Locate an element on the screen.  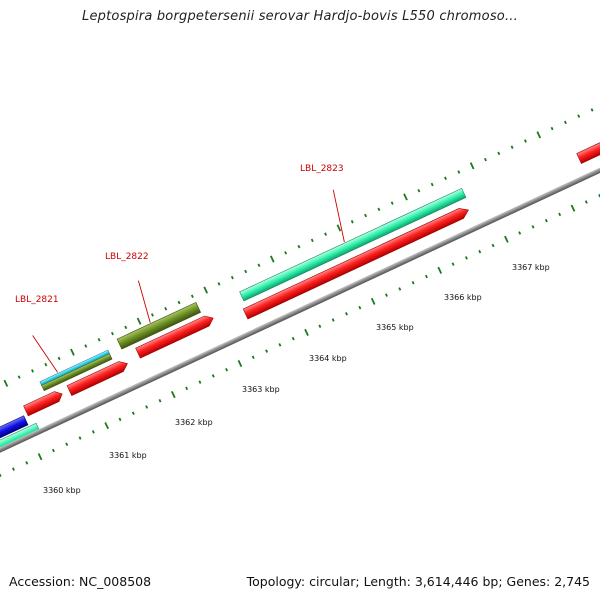
gene-label: LBL_2822 is located at coordinates (127, 257).